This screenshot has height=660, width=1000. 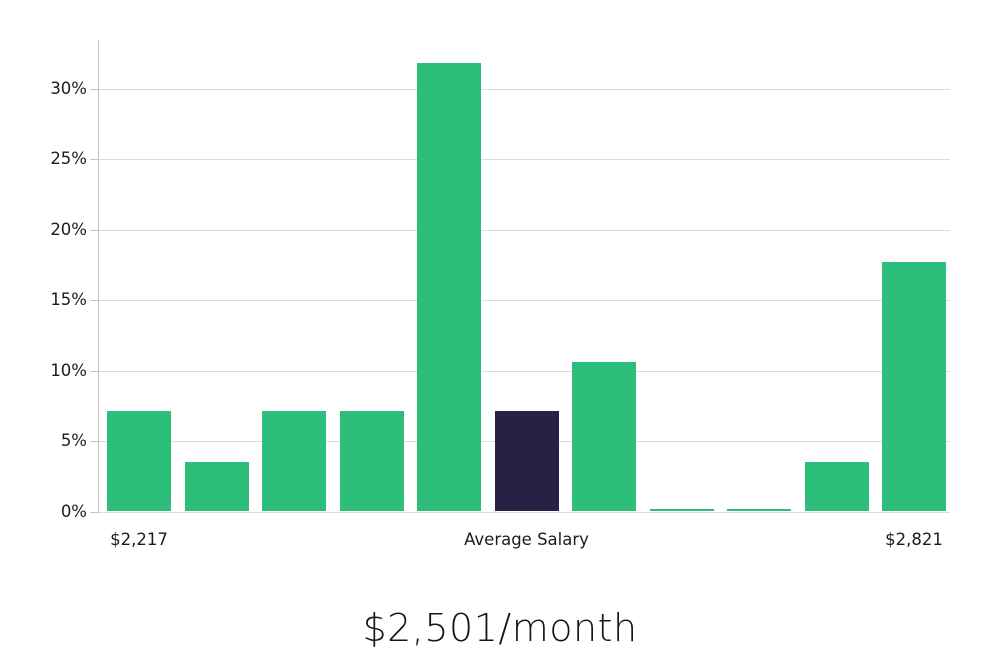 What do you see at coordinates (68, 229) in the screenshot?
I see `y-tick-label: 20%` at bounding box center [68, 229].